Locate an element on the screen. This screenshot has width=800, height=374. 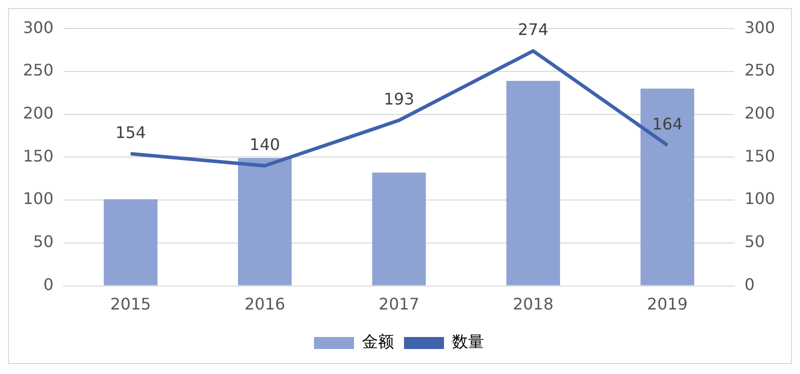
y-tick-label: 200 is located at coordinates (38, 112).